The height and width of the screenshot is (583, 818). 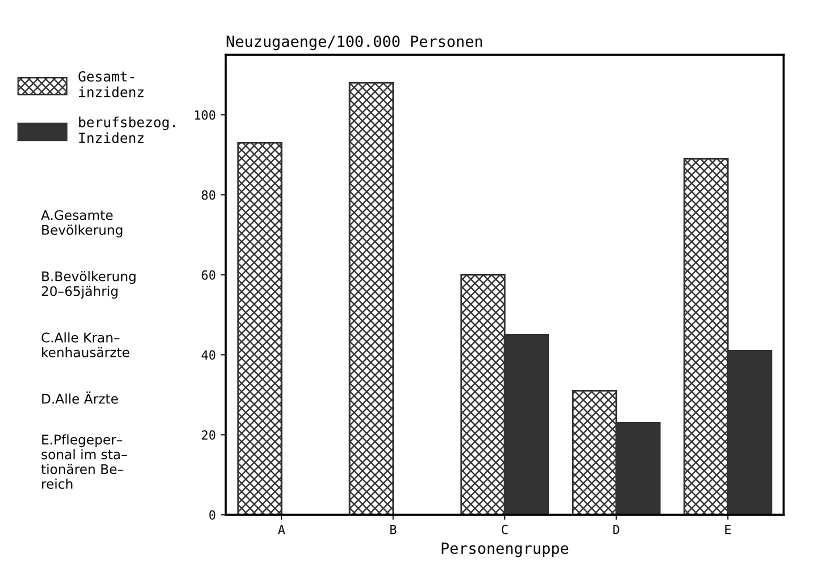 What do you see at coordinates (212, 515) in the screenshot?
I see `y-tick-label: 0` at bounding box center [212, 515].